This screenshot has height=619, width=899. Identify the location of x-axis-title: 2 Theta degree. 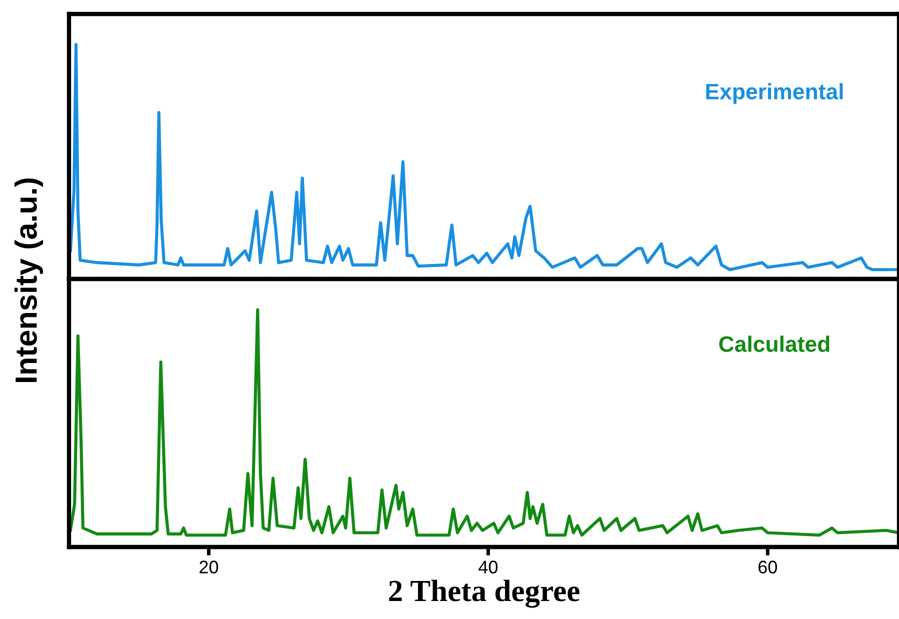
(484, 594).